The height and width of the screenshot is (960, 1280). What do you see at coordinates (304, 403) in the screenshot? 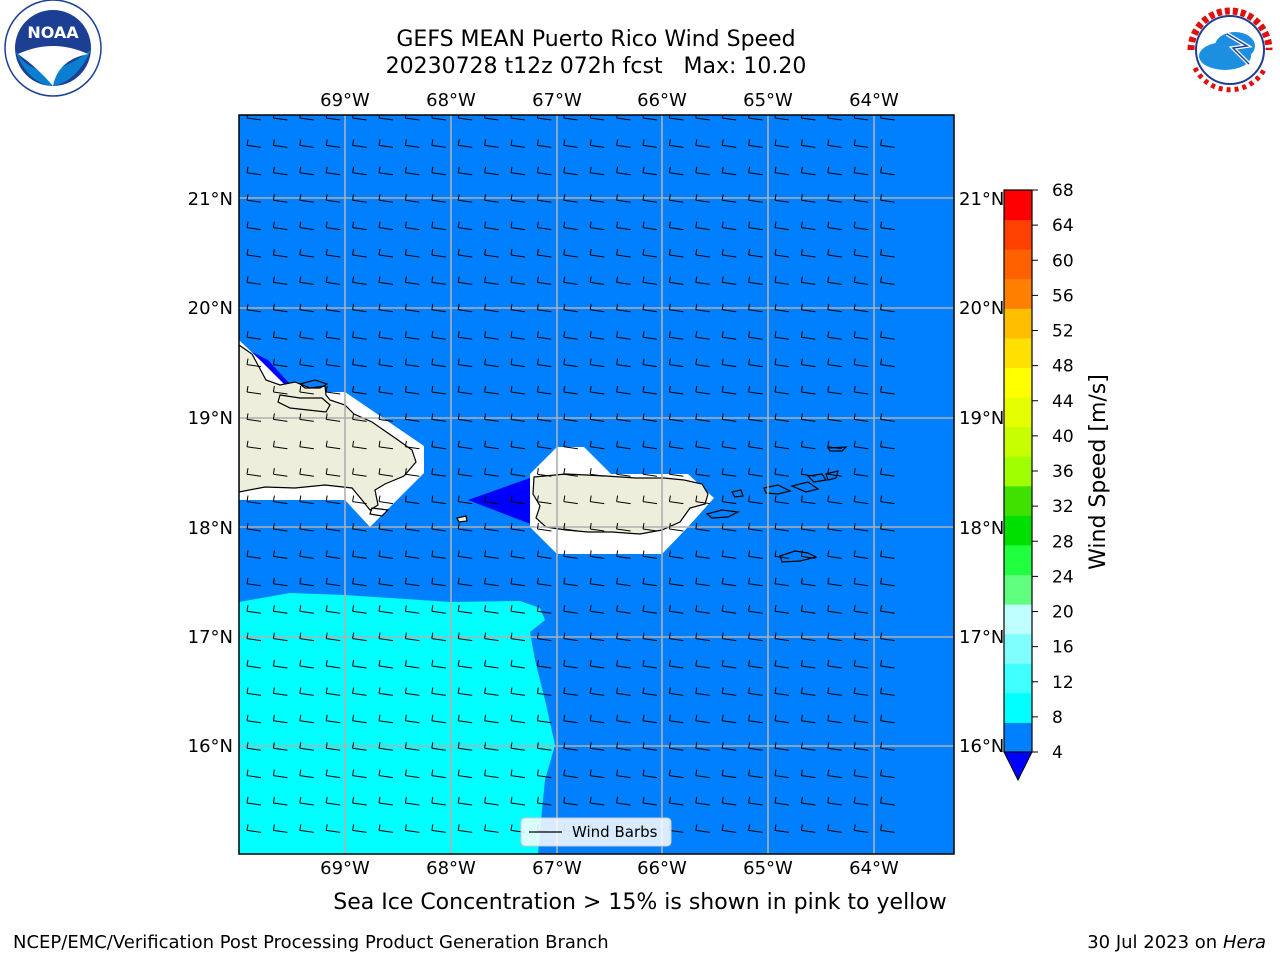
I see `hispaniola-north-coast` at bounding box center [304, 403].